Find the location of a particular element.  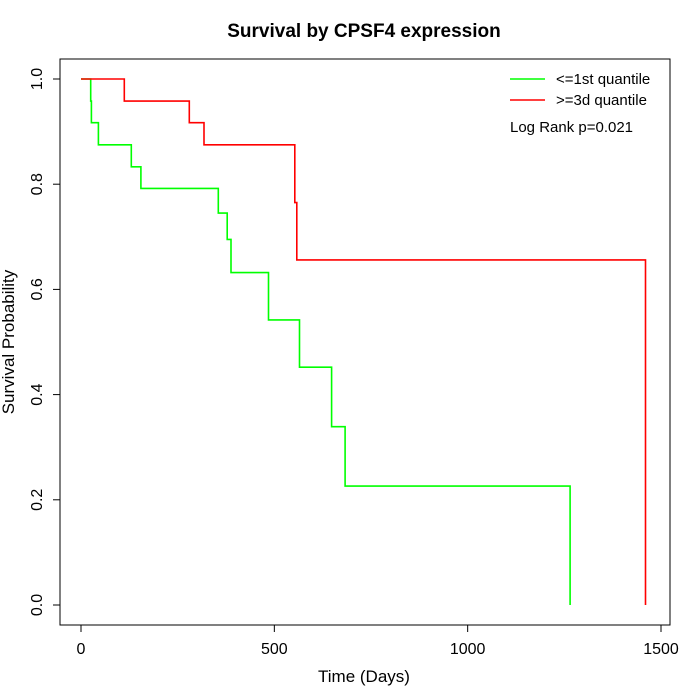

logrank-annotation: Log Rank p=0.021 is located at coordinates (571, 127).